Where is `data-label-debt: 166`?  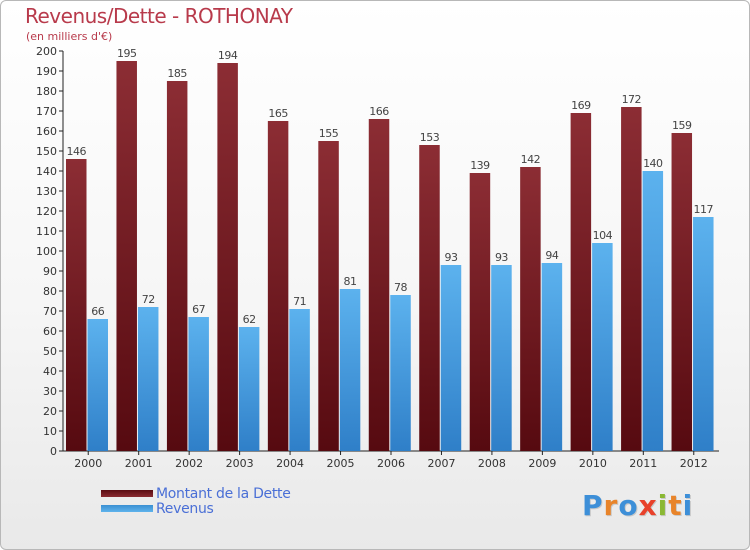
data-label-debt: 166 is located at coordinates (379, 111).